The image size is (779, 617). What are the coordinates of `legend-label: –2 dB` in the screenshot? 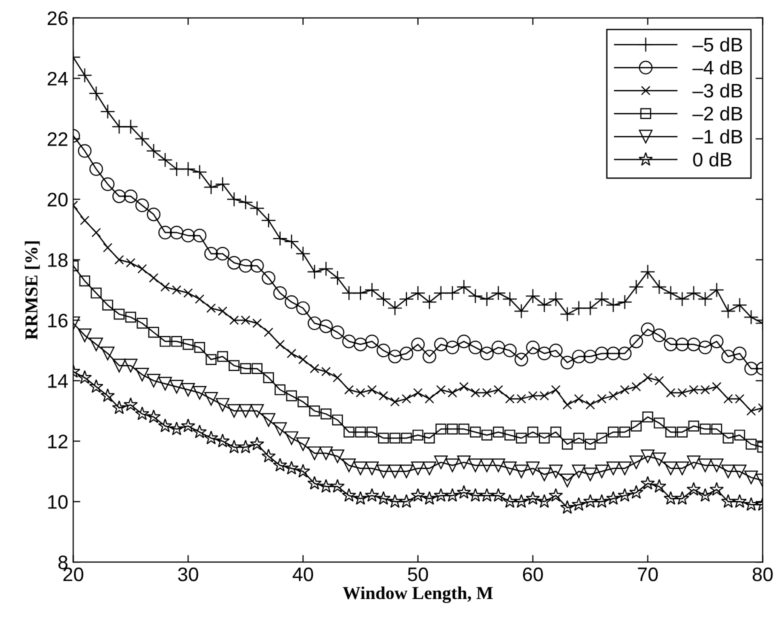 It's located at (717, 113).